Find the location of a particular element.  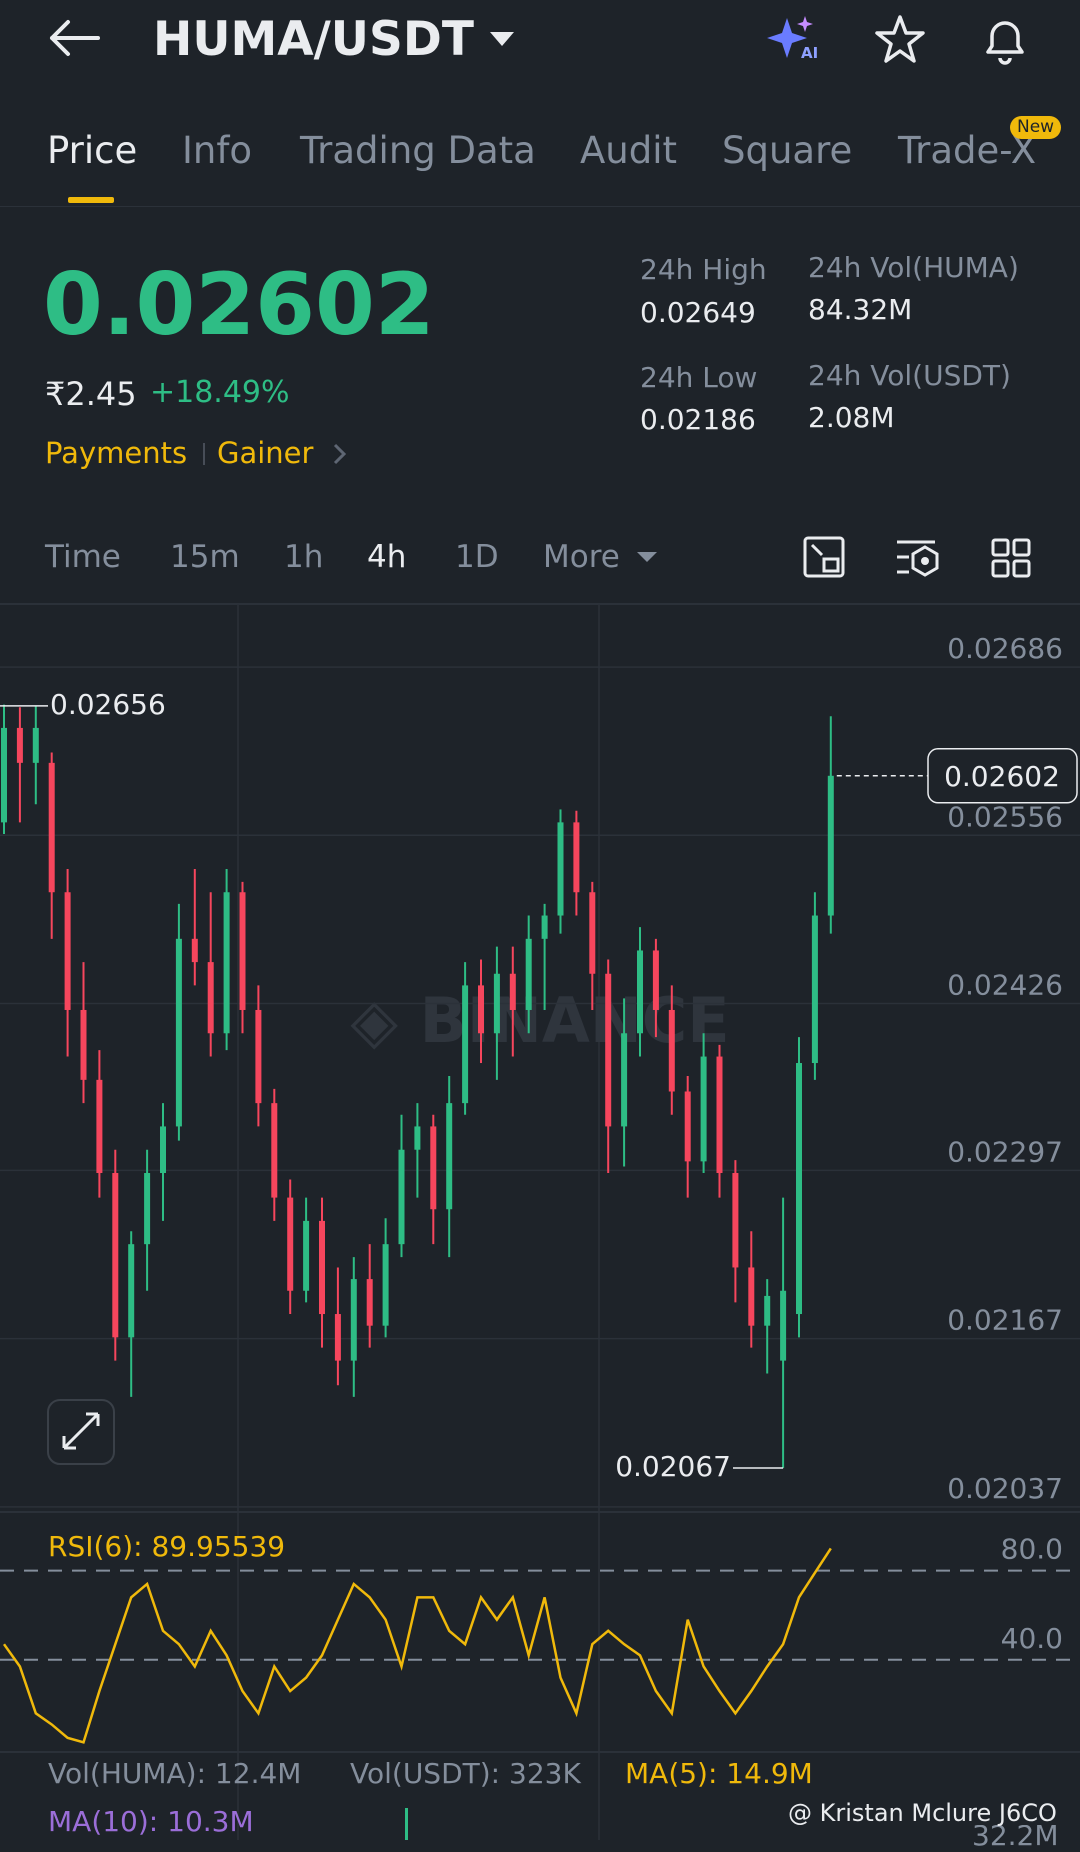

divider is located at coordinates (540, 206).